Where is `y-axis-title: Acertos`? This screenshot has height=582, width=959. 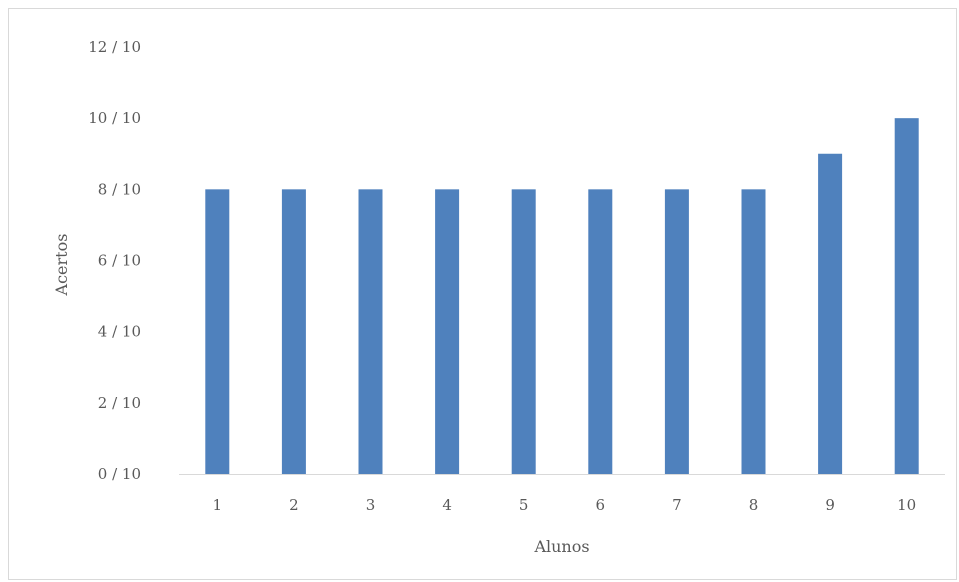
y-axis-title: Acertos is located at coordinates (61, 265).